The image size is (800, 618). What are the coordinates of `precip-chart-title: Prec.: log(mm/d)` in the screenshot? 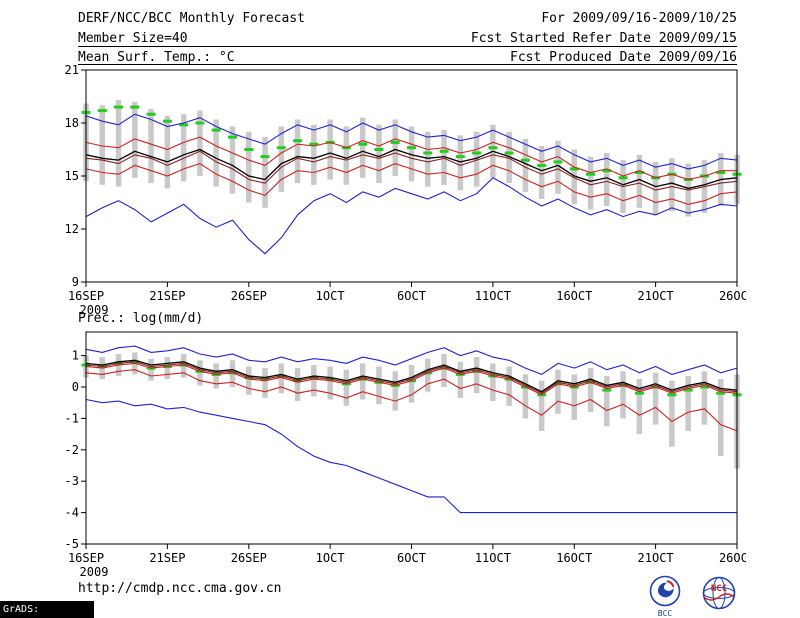 It's located at (141, 318).